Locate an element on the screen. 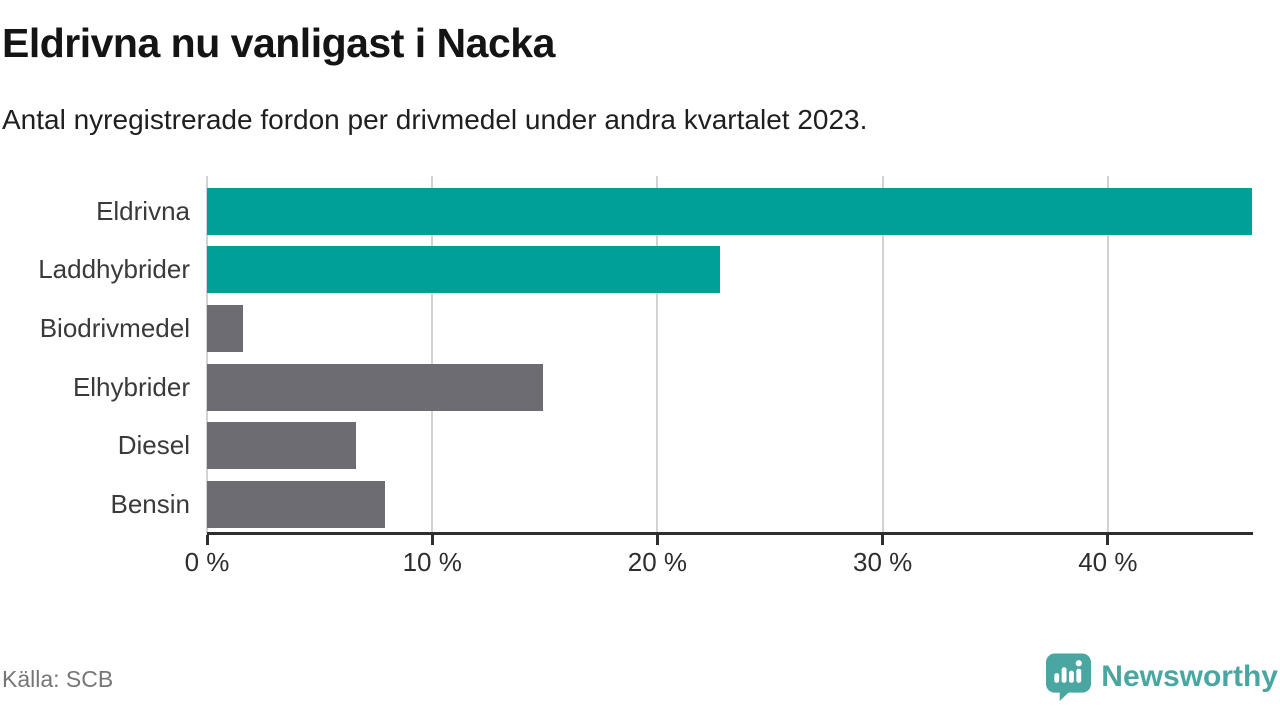  newsworthy-icon is located at coordinates (1069, 677).